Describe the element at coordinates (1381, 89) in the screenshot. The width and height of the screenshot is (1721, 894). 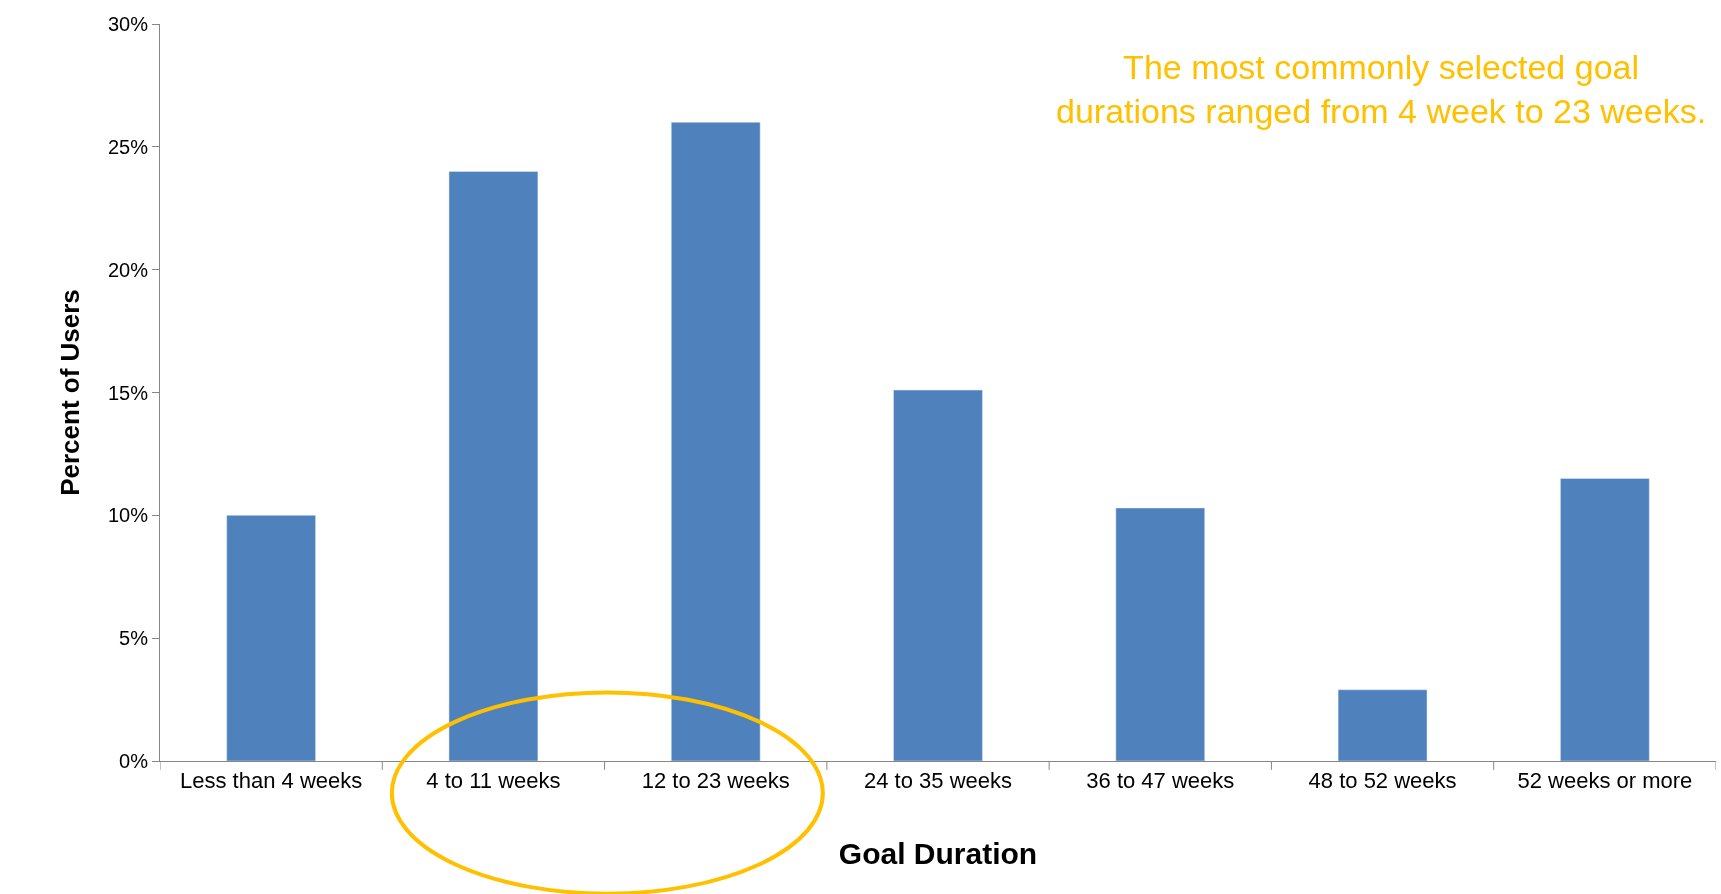
I see `annotation: The most commonly selected goal durations ranged from 4 week to 23 weeks.` at that location.